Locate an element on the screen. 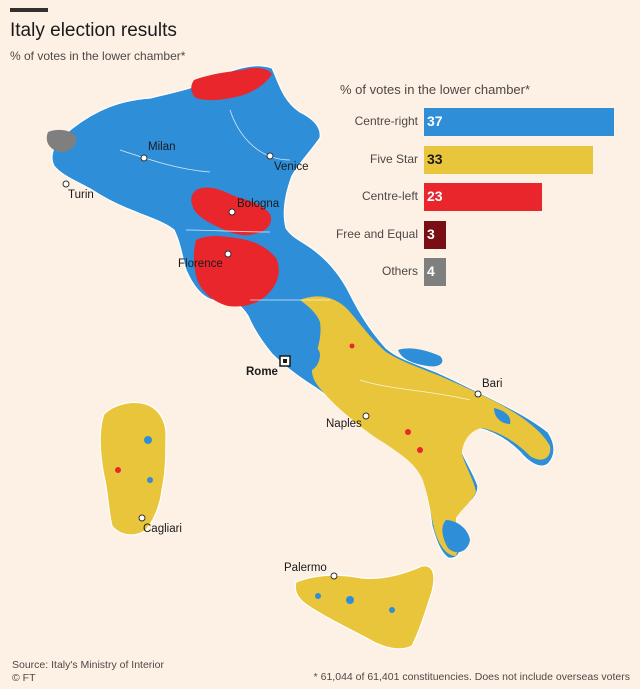 This screenshot has height=689, width=640. bar-value: 37 is located at coordinates (435, 121).